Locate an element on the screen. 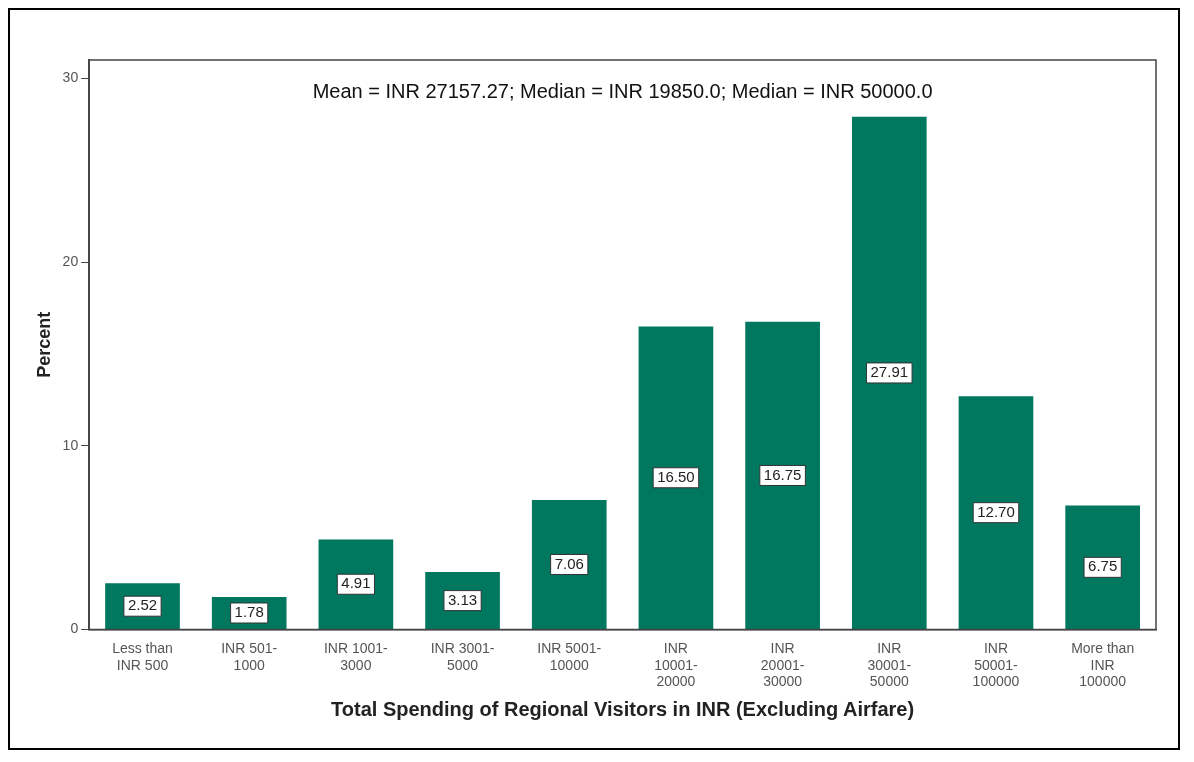  x-tick-label: INR 5001-10000 is located at coordinates (569, 656).